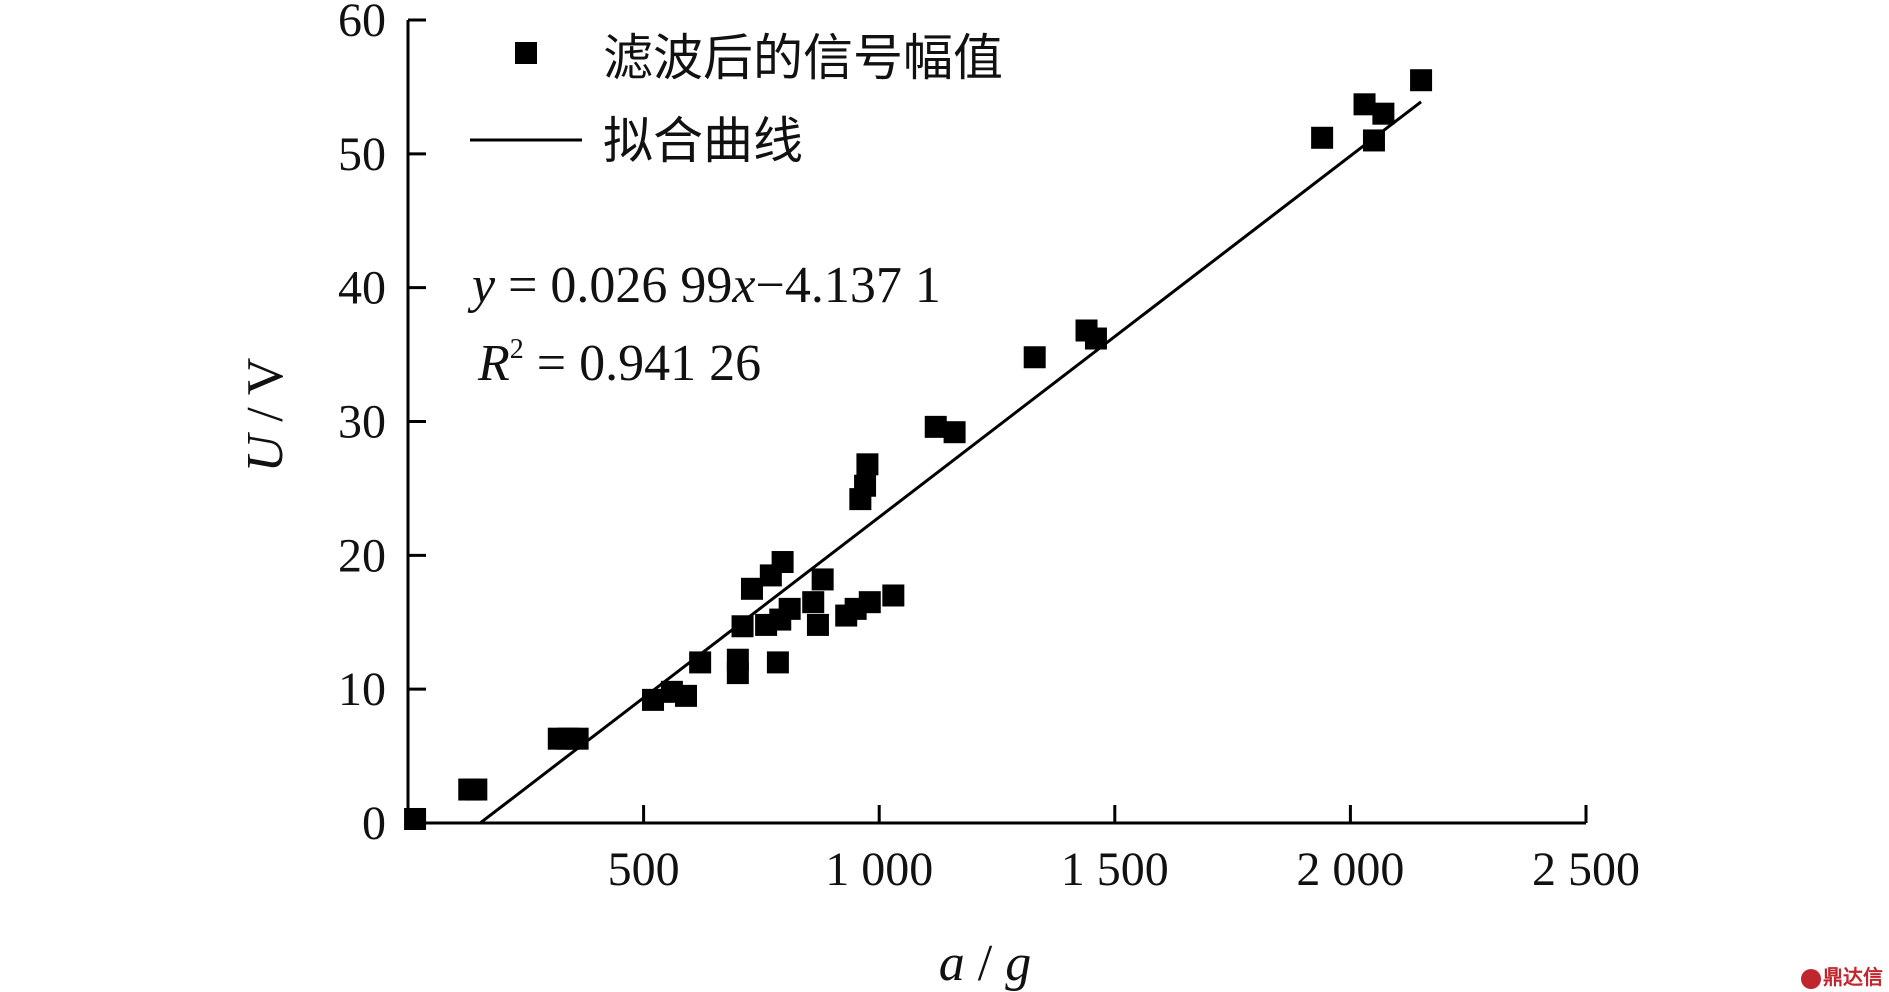 This screenshot has width=1889, height=992. I want to click on watermark-text: 鼎达信, so click(1853, 977).